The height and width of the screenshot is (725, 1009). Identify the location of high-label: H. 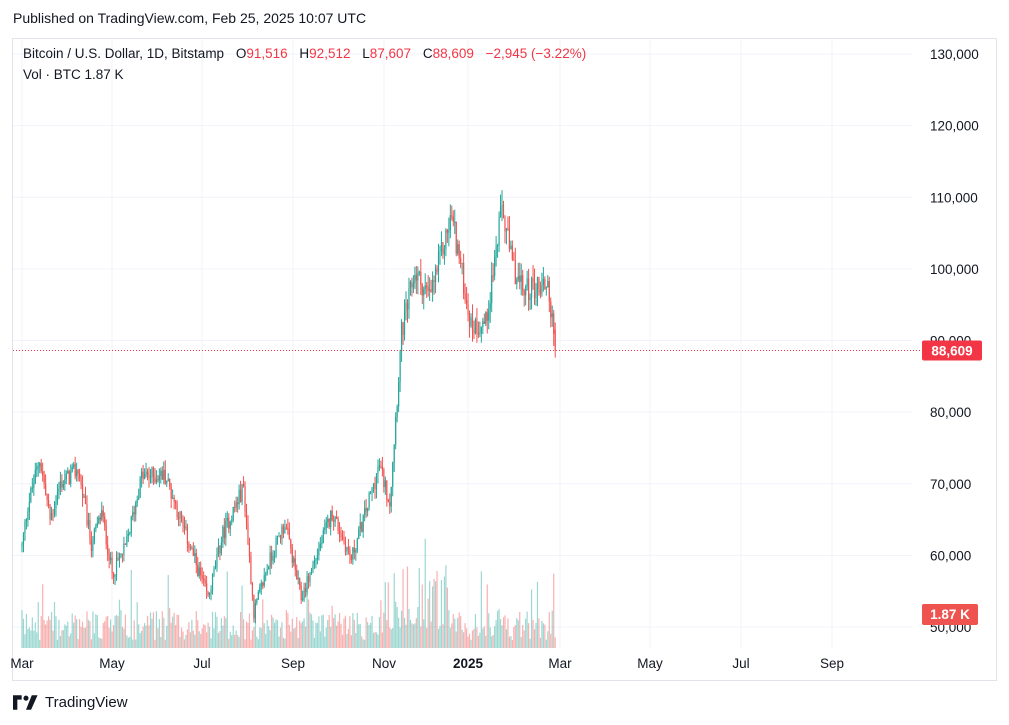
(304, 53).